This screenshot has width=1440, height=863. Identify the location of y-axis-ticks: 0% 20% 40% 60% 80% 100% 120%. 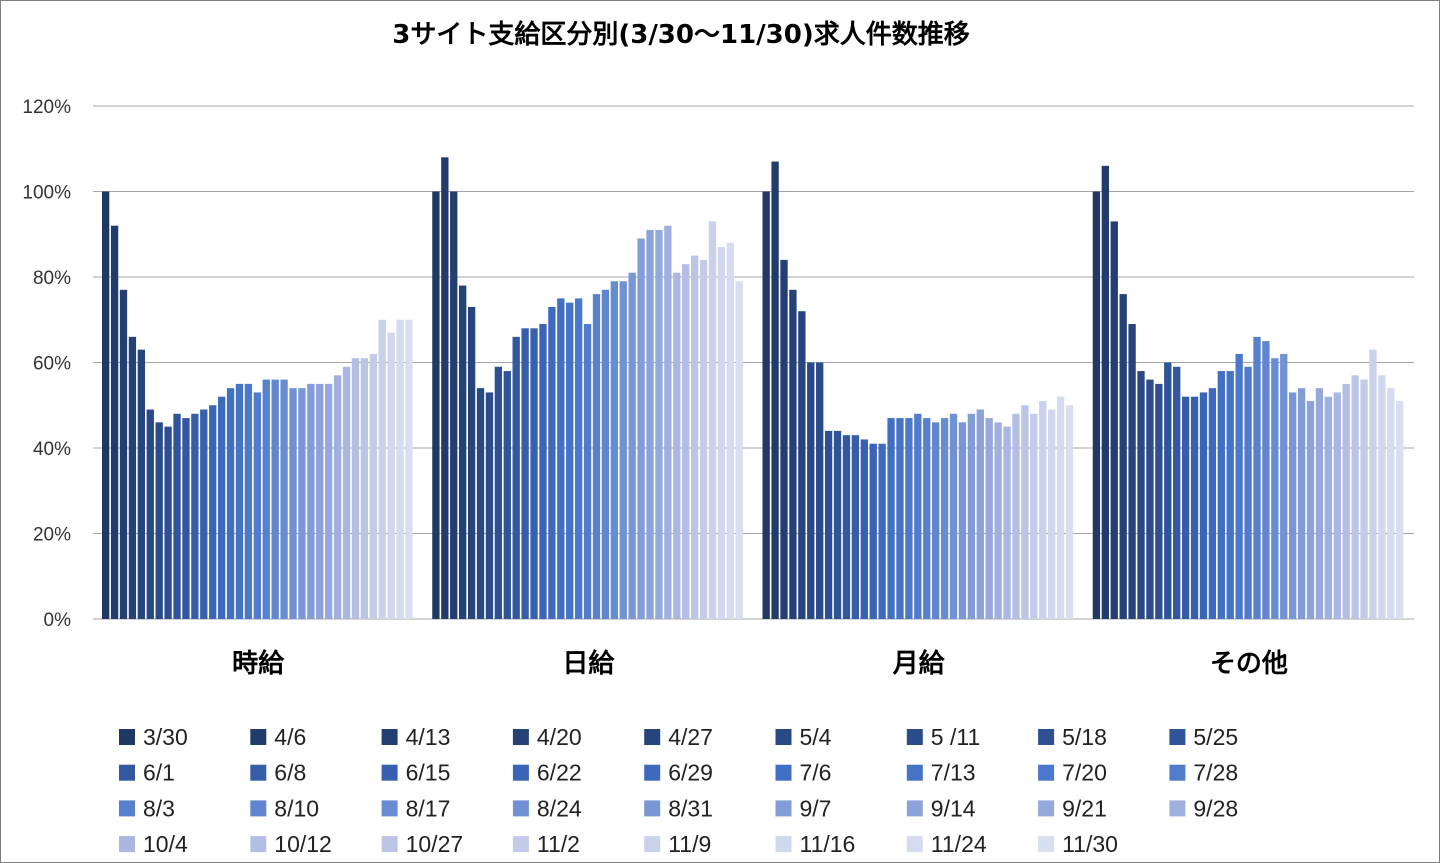
(46, 364).